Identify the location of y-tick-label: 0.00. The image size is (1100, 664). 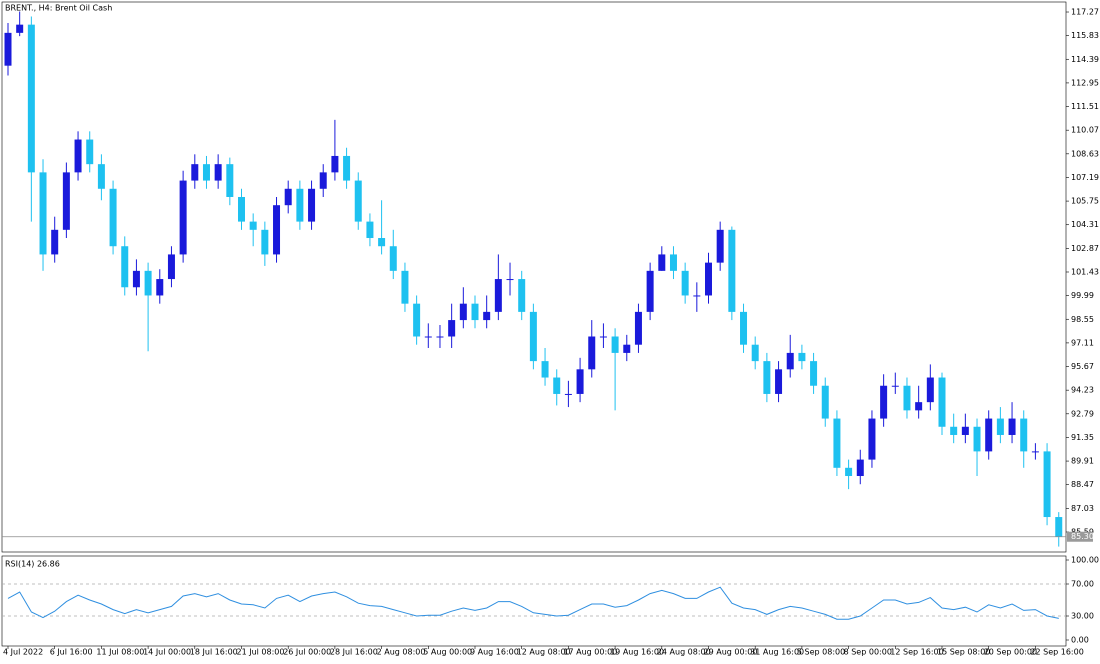
(1080, 640).